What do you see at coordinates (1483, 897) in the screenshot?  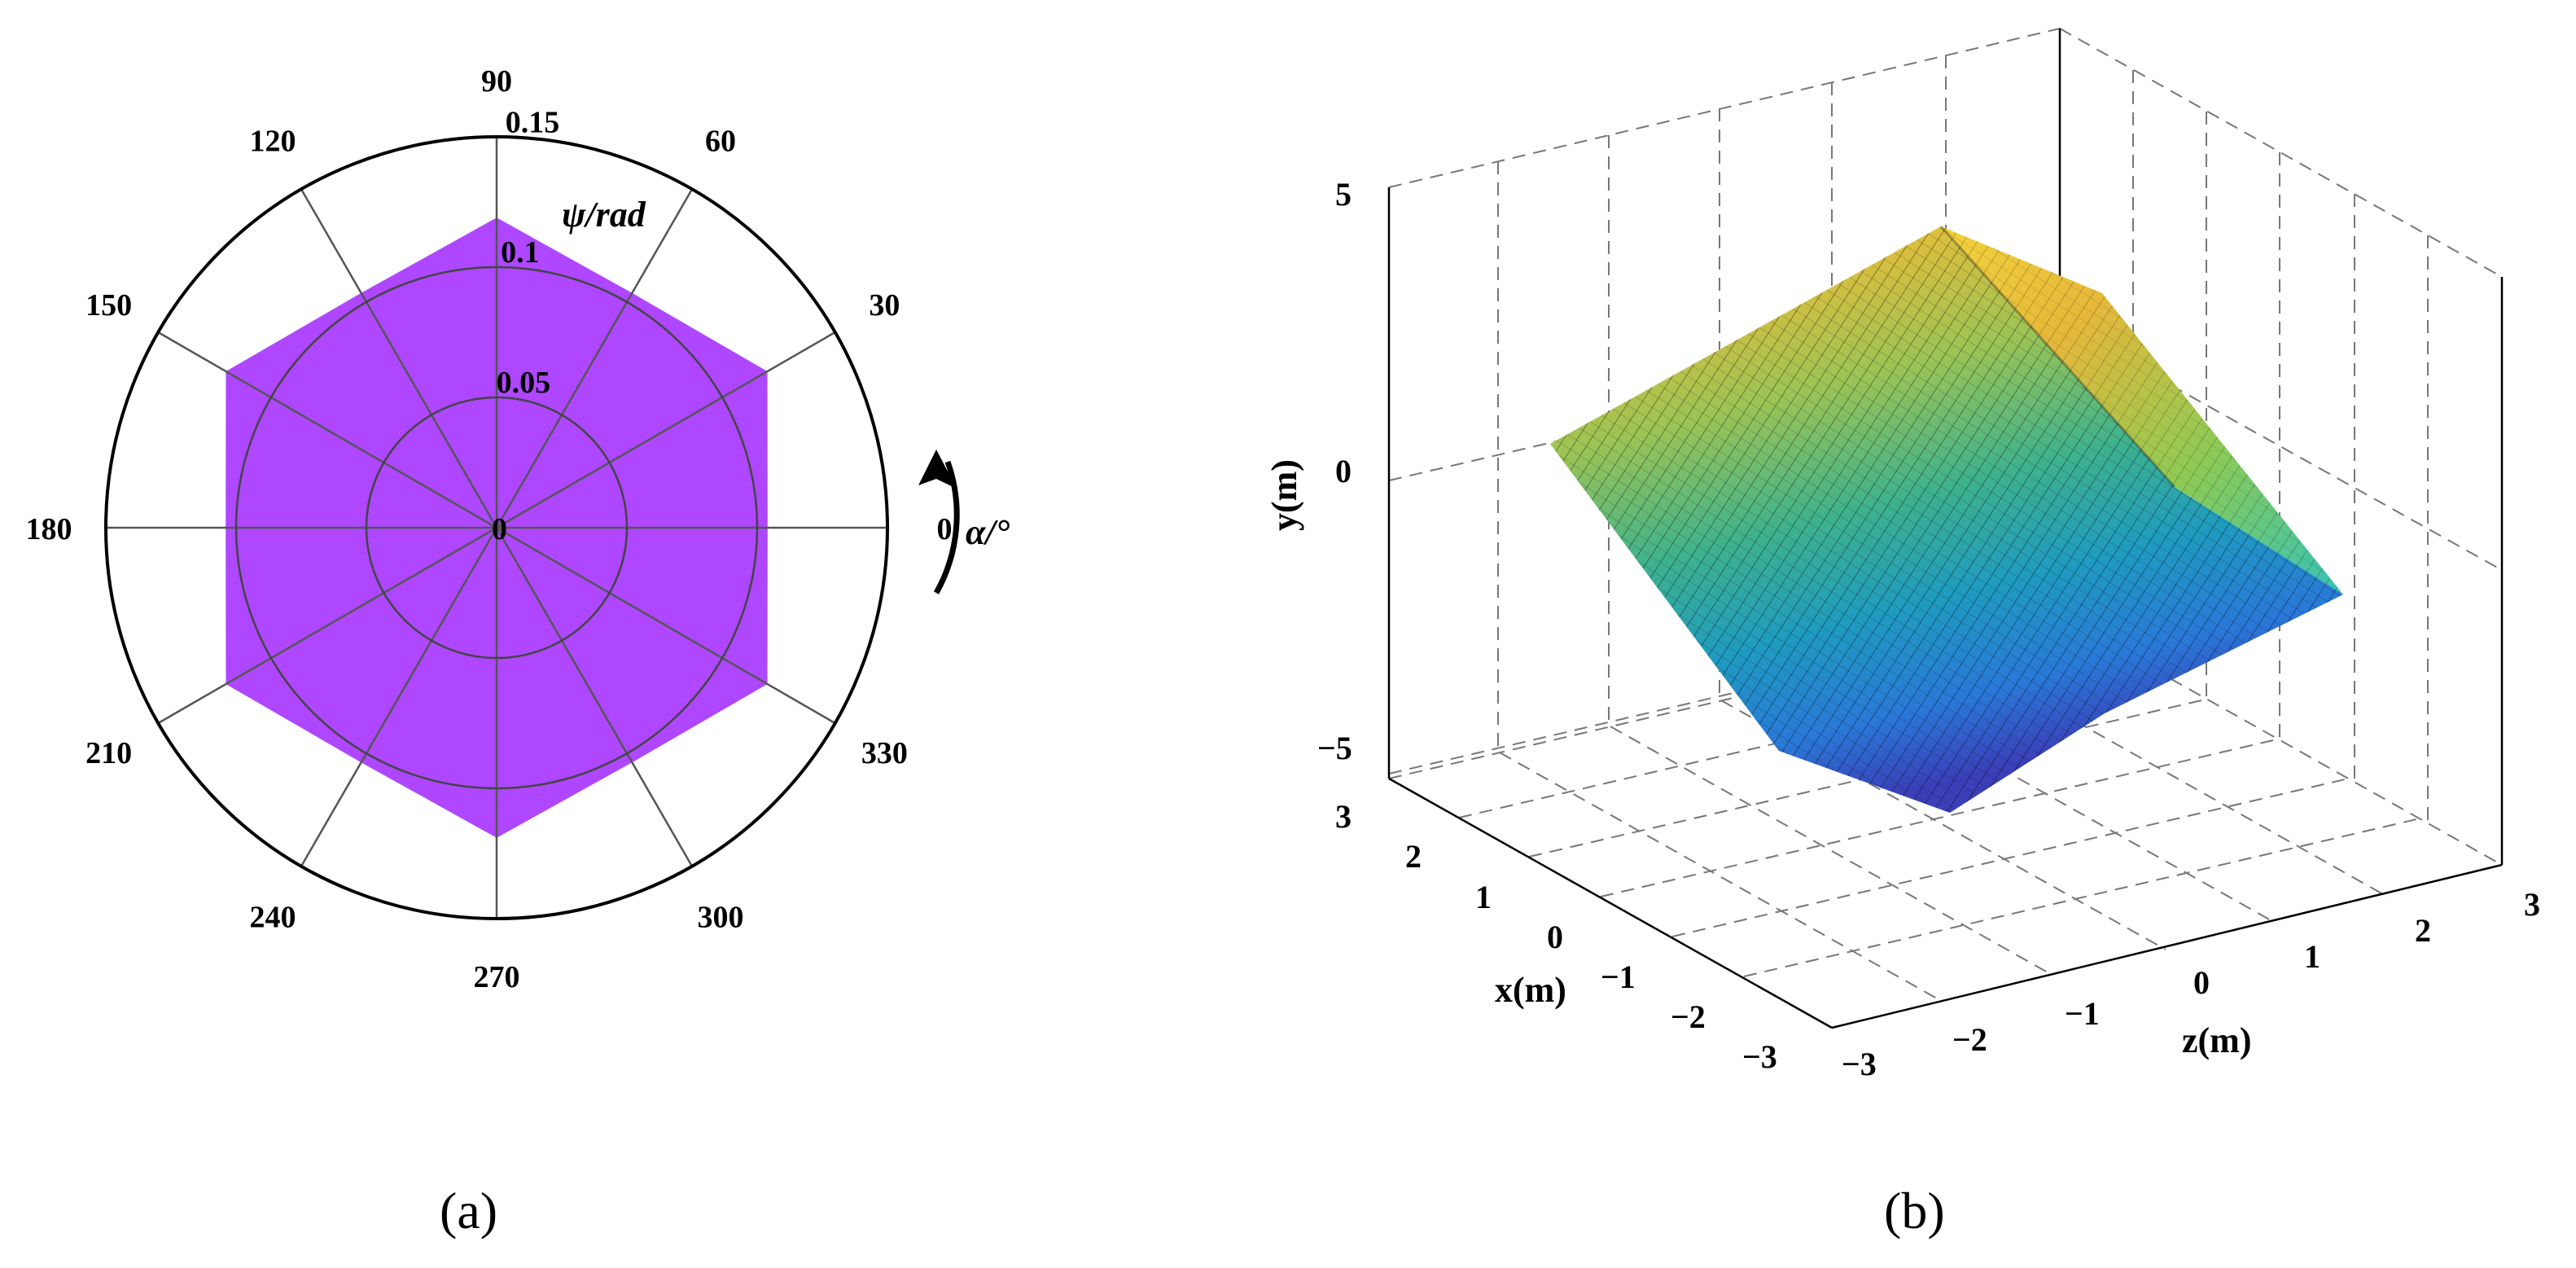 I see `x-tick: 1` at bounding box center [1483, 897].